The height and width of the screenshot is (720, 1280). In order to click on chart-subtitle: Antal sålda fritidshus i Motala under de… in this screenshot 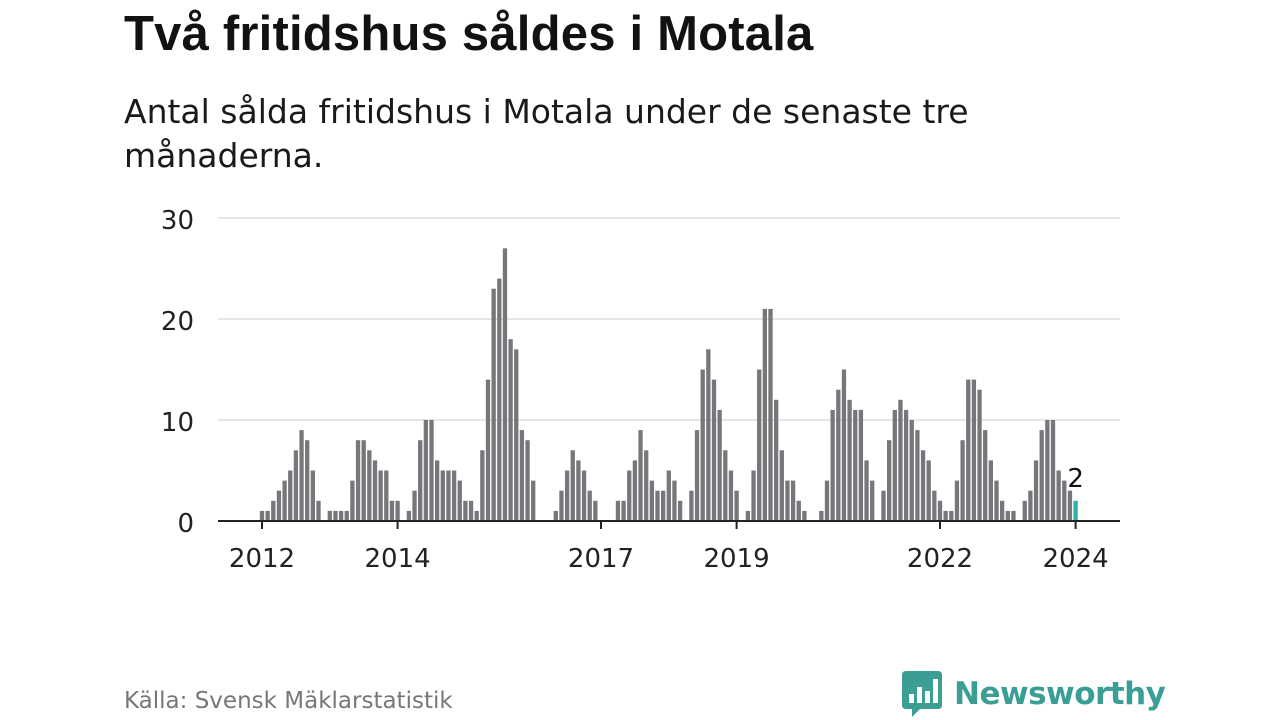, I will do `click(546, 133)`.